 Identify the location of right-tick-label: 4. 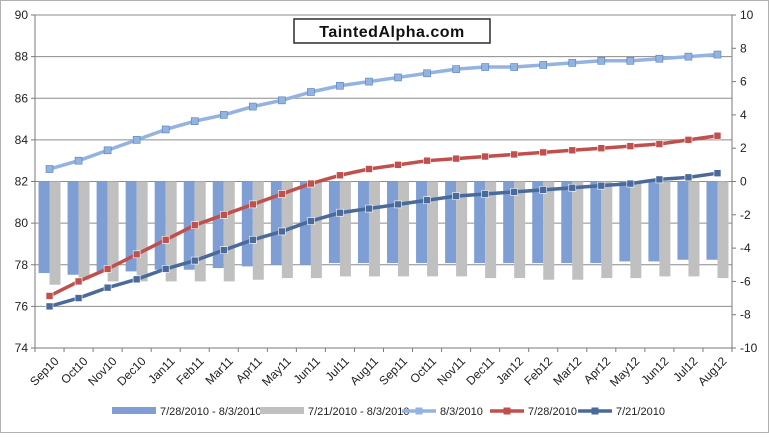
(743, 115).